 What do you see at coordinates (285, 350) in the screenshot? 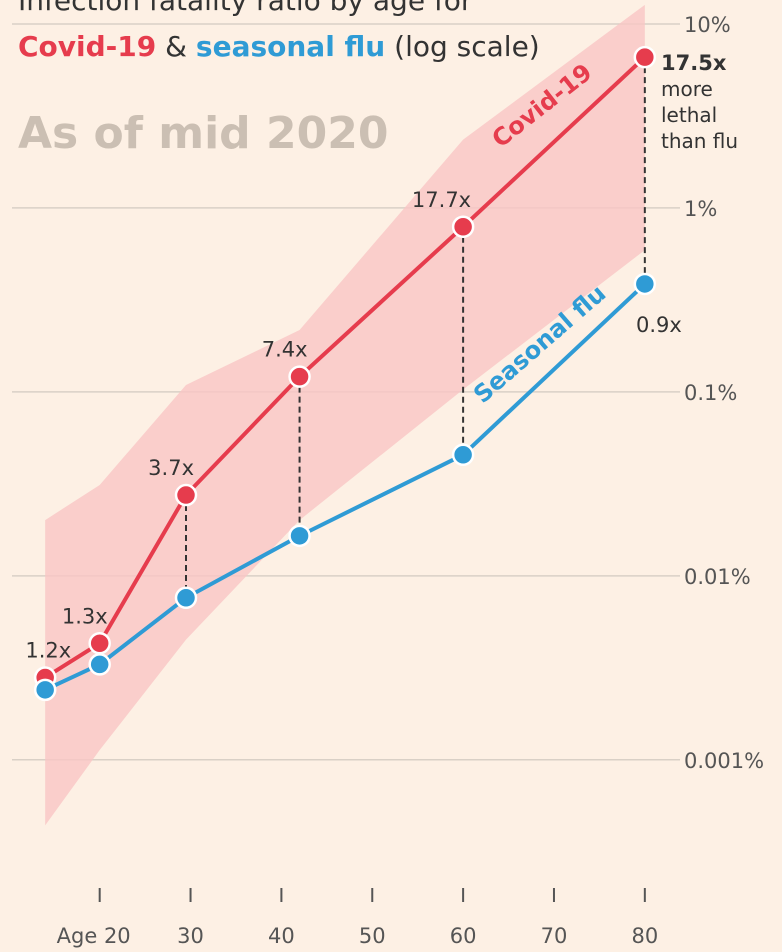
I see `ratio-label: 7.4x` at bounding box center [285, 350].